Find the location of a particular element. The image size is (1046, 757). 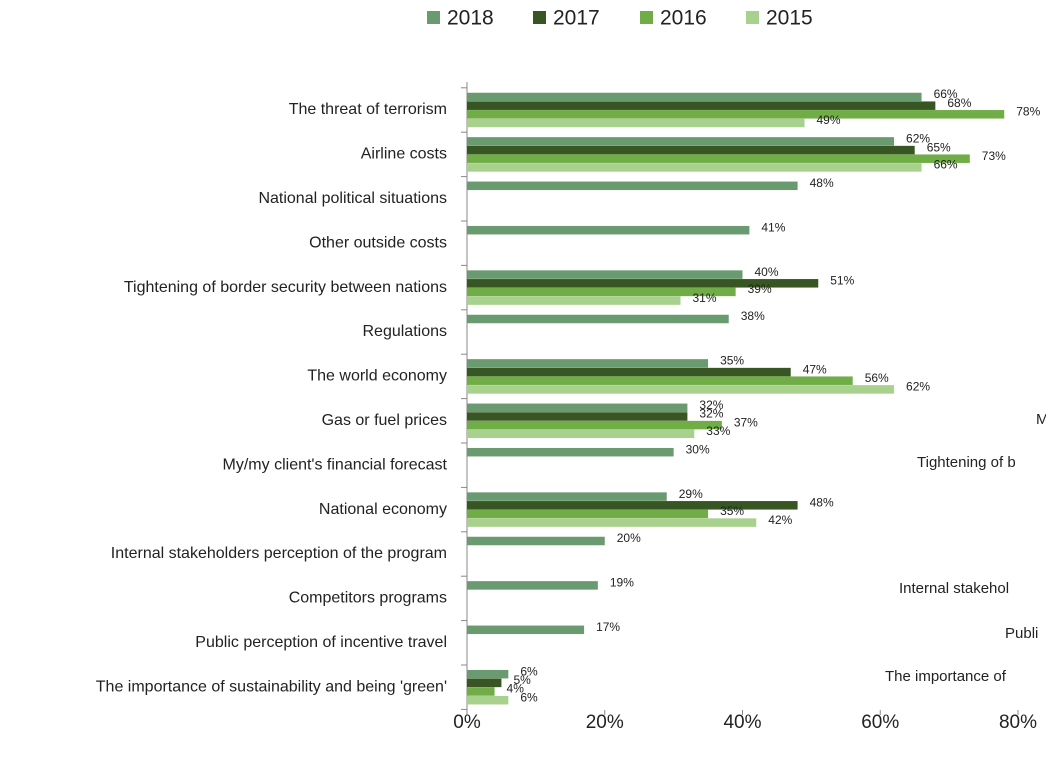

data-label: 51% is located at coordinates (842, 280).